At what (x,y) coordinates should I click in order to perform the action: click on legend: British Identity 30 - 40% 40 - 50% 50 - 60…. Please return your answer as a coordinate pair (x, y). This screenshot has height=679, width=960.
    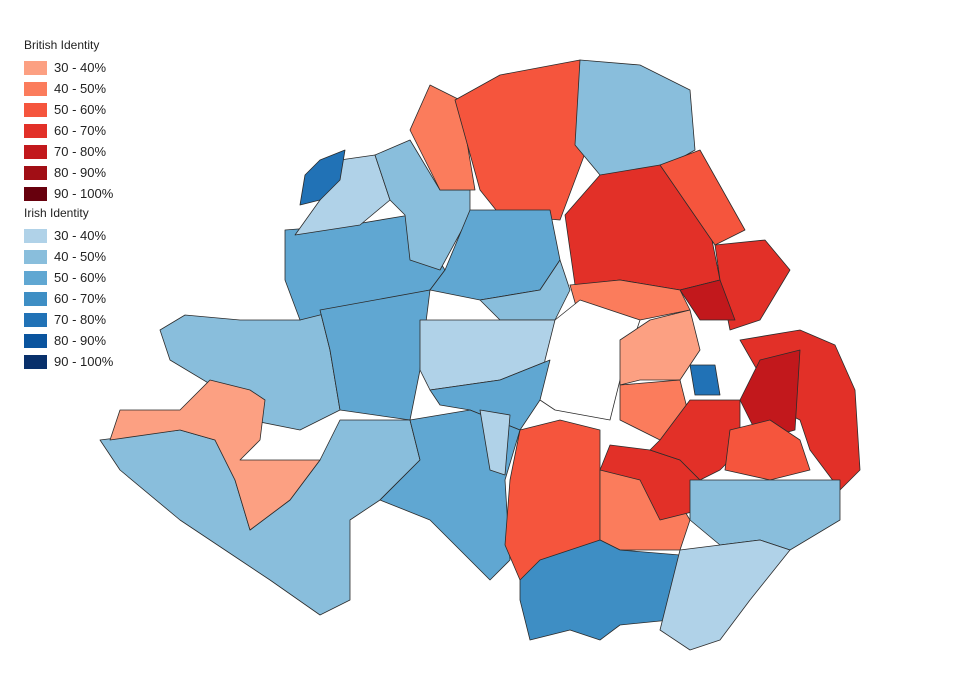
    Looking at the image, I should click on (68, 205).